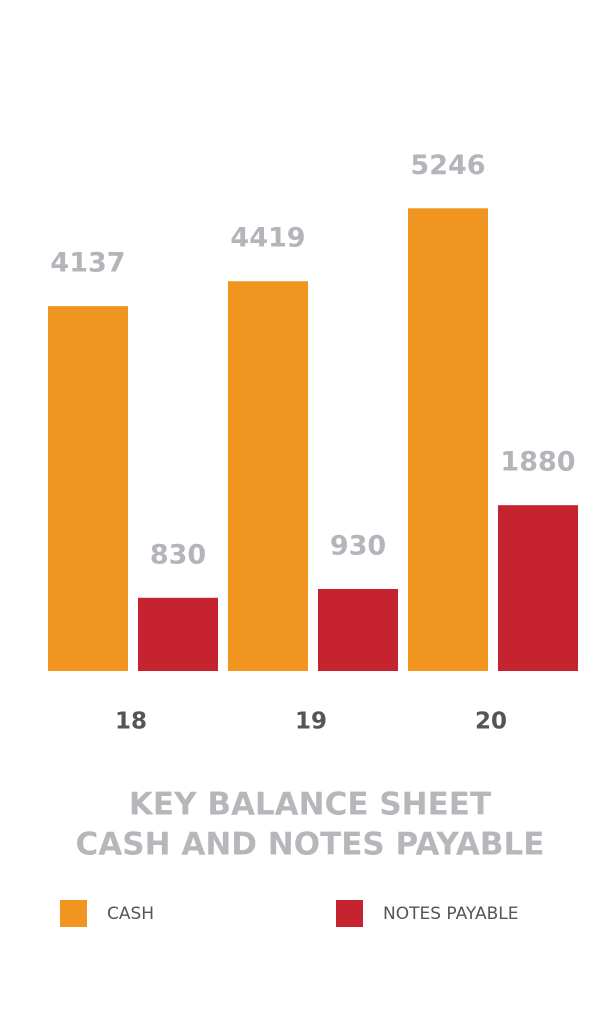  What do you see at coordinates (87, 263) in the screenshot?
I see `value-label: 4137` at bounding box center [87, 263].